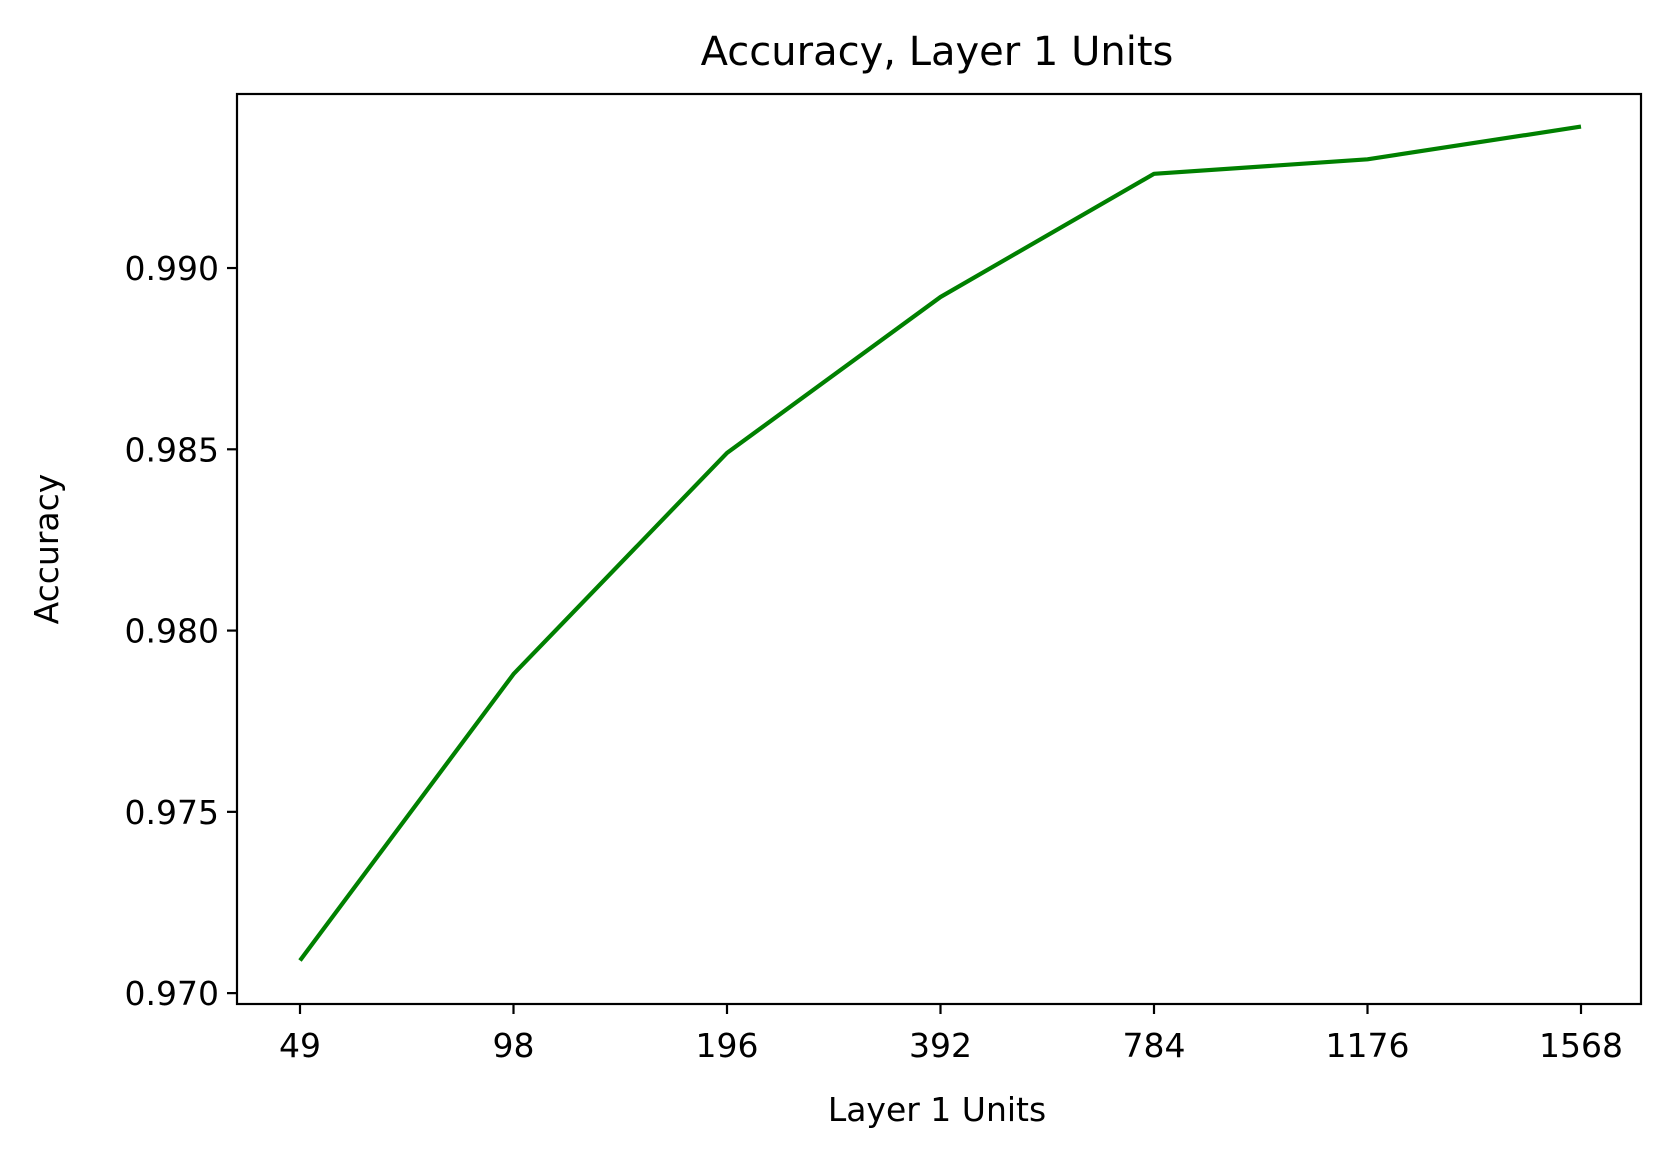  Describe the element at coordinates (940, 1045) in the screenshot. I see `x-tick-label: 392` at that location.